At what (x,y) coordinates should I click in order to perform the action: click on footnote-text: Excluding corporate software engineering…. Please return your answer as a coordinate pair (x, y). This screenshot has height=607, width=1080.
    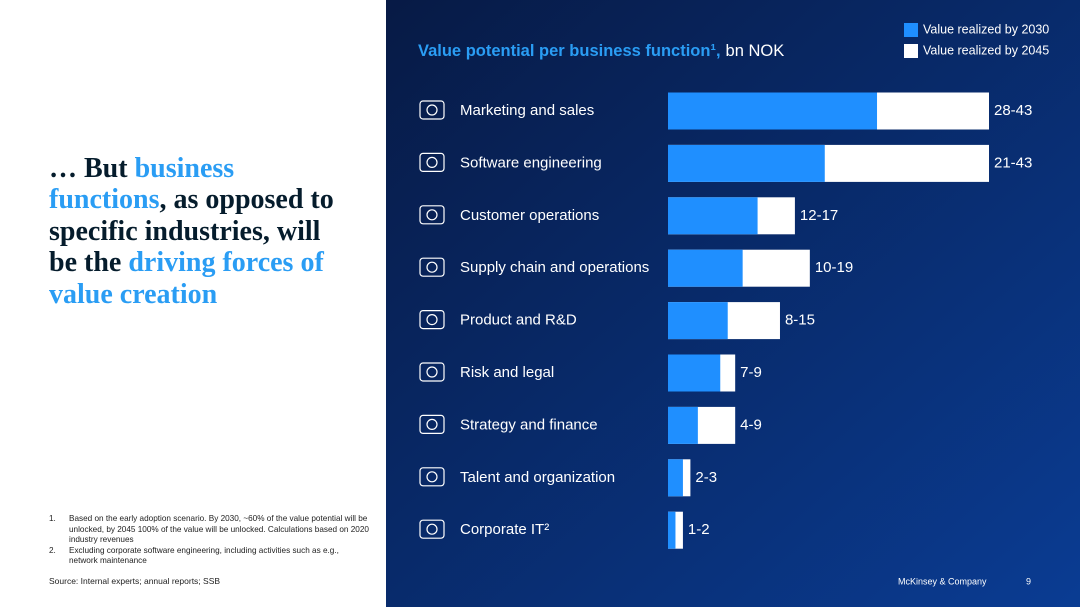
    Looking at the image, I should click on (204, 555).